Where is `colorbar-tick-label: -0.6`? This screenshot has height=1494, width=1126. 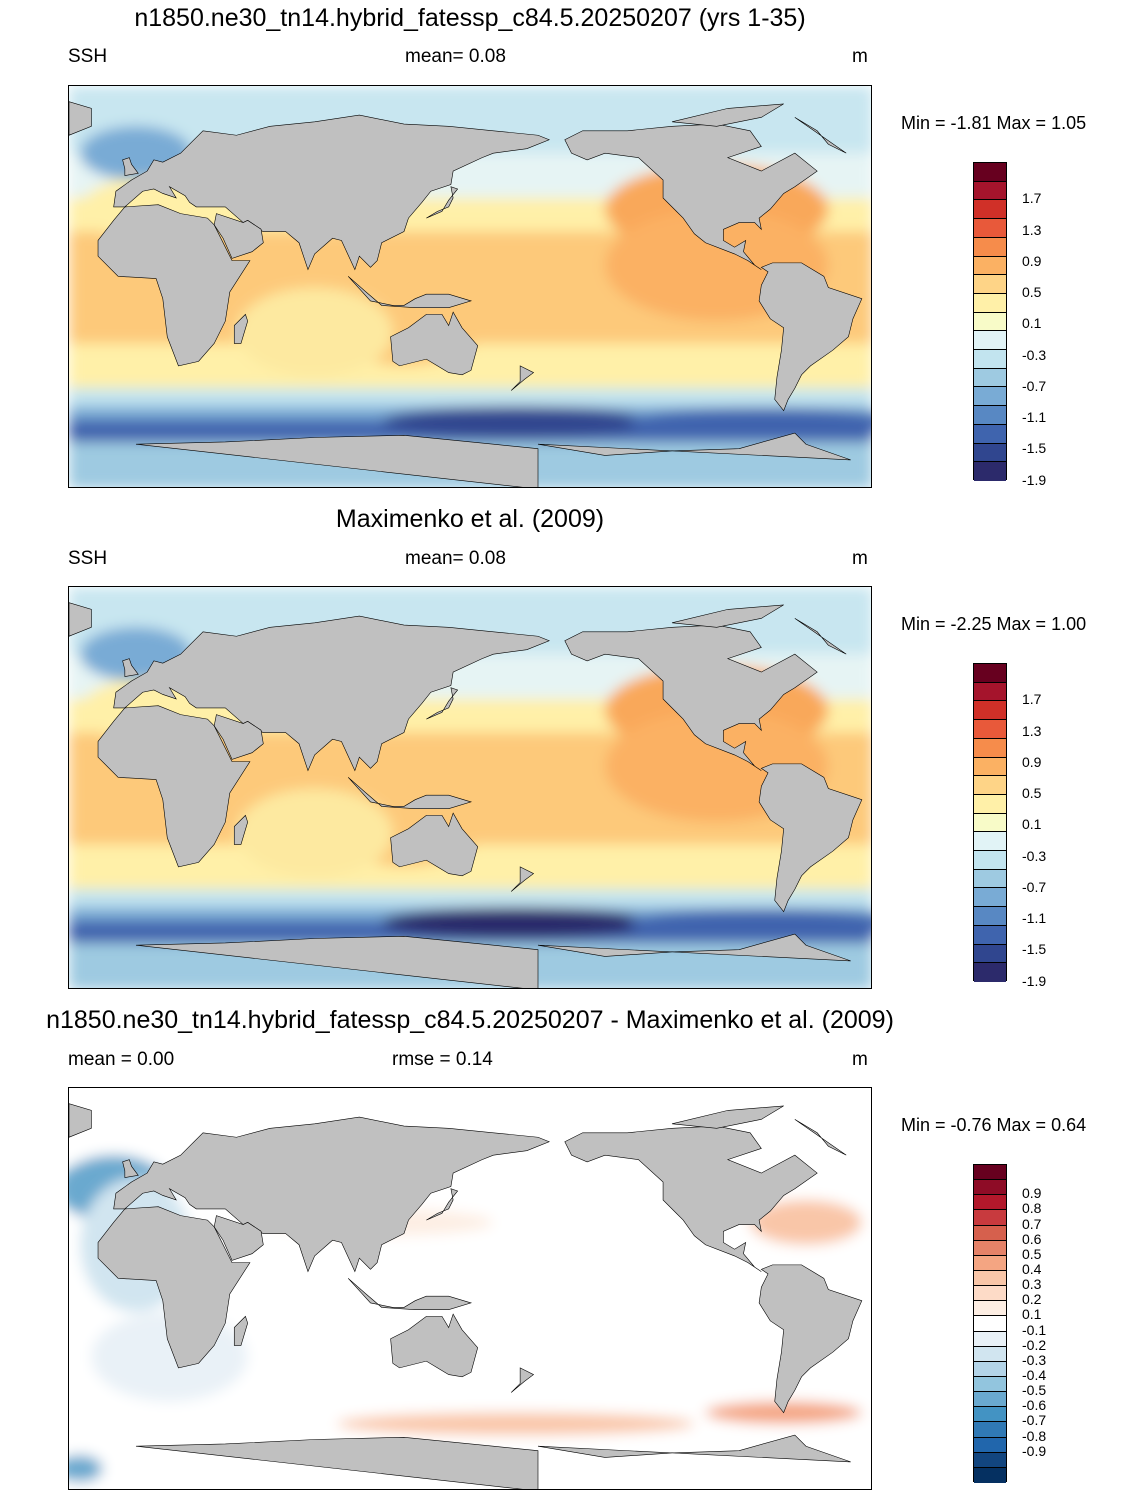 colorbar-tick-label: -0.6 is located at coordinates (1034, 1405).